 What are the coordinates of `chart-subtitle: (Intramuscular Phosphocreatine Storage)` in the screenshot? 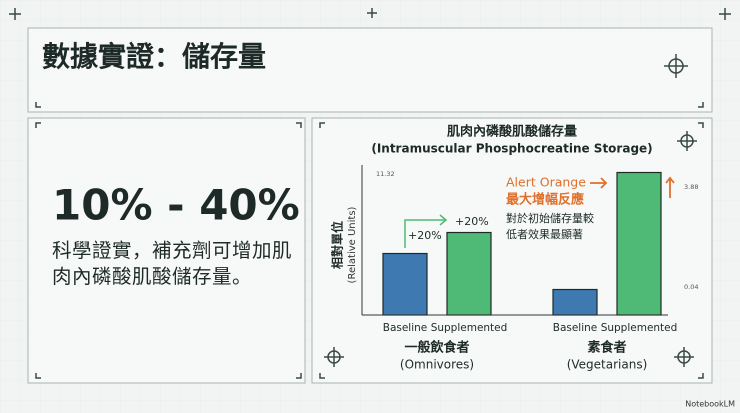 It's located at (511, 149).